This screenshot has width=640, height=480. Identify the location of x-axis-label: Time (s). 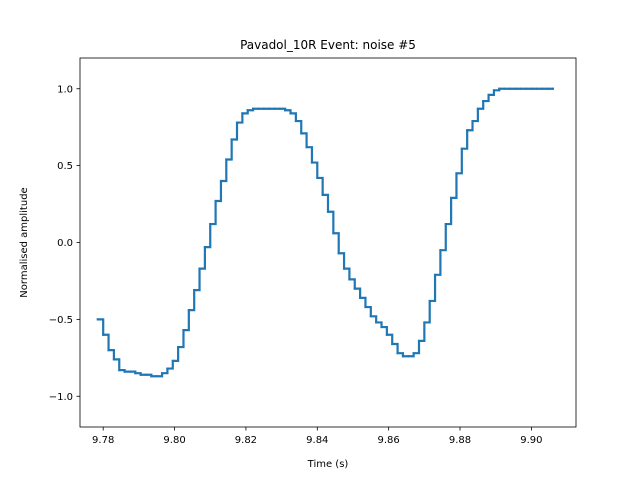
(328, 464).